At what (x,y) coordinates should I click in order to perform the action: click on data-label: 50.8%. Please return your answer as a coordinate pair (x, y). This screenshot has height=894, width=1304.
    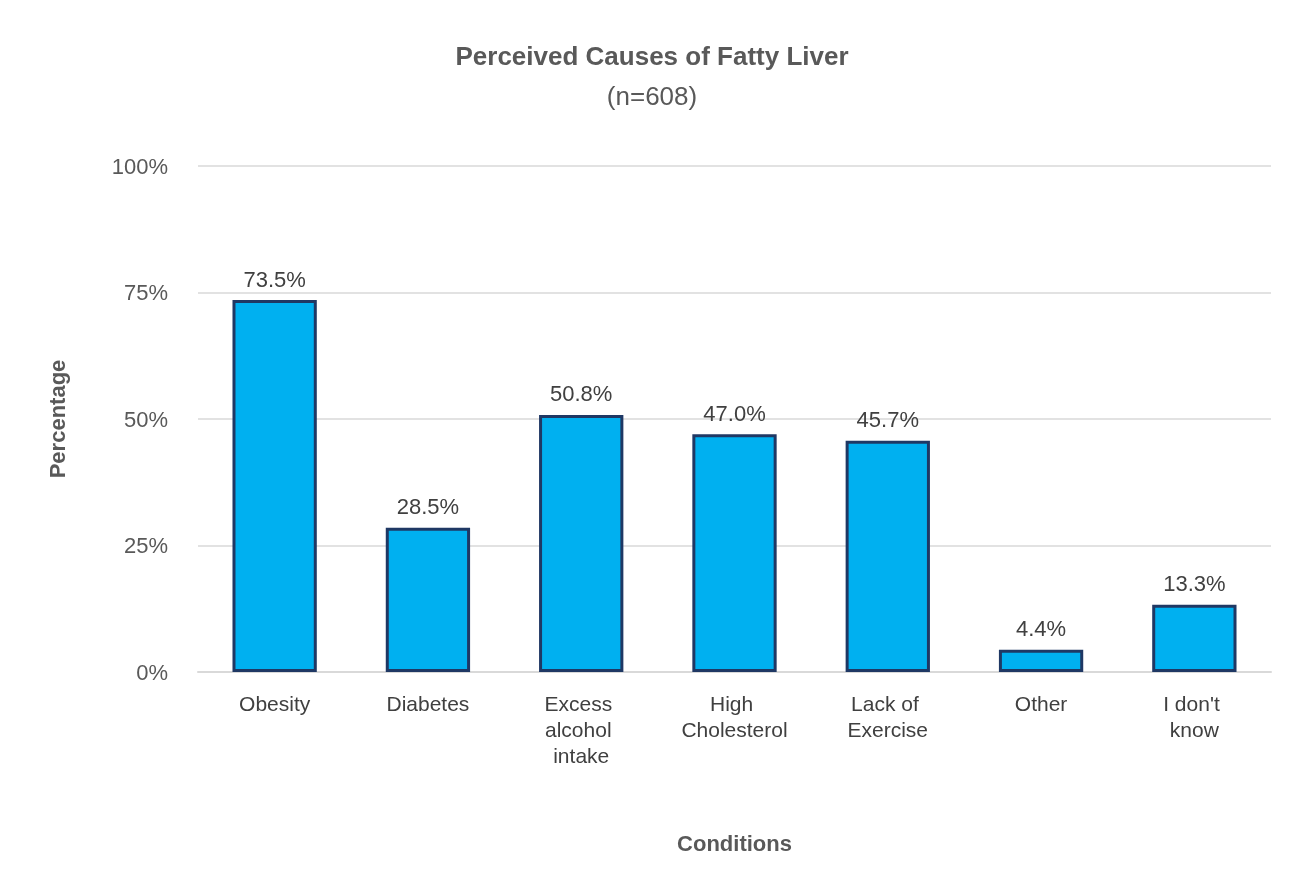
    Looking at the image, I should click on (581, 394).